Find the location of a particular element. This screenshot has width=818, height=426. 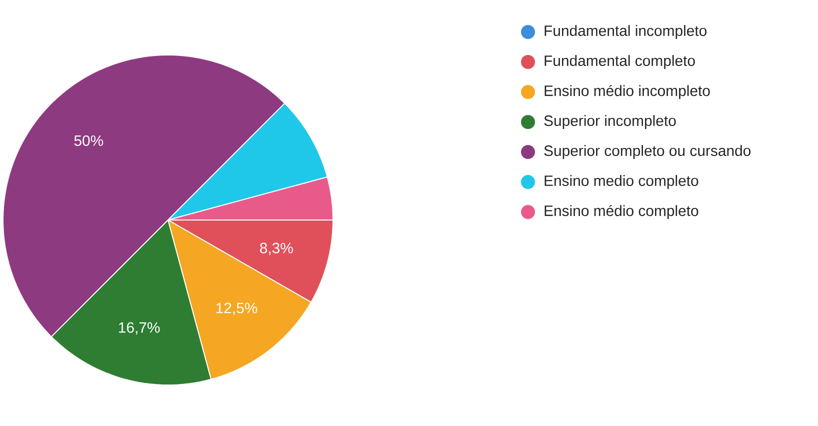

data-label: 50% is located at coordinates (89, 140).